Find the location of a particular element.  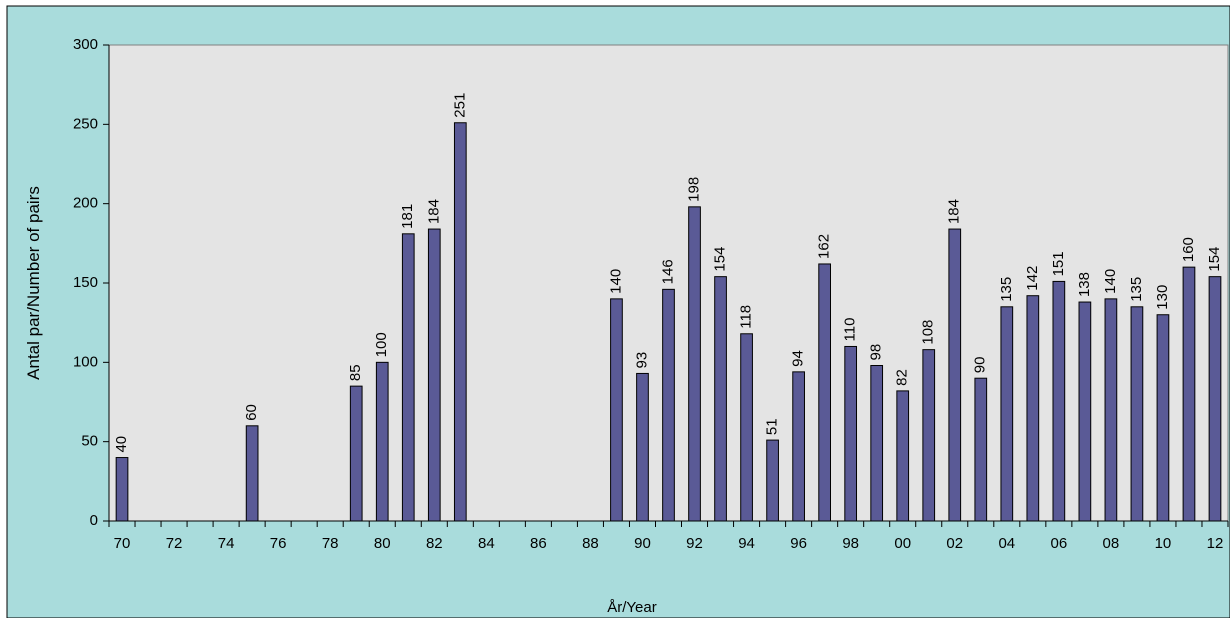

data-label-89: 140 is located at coordinates (615, 281).